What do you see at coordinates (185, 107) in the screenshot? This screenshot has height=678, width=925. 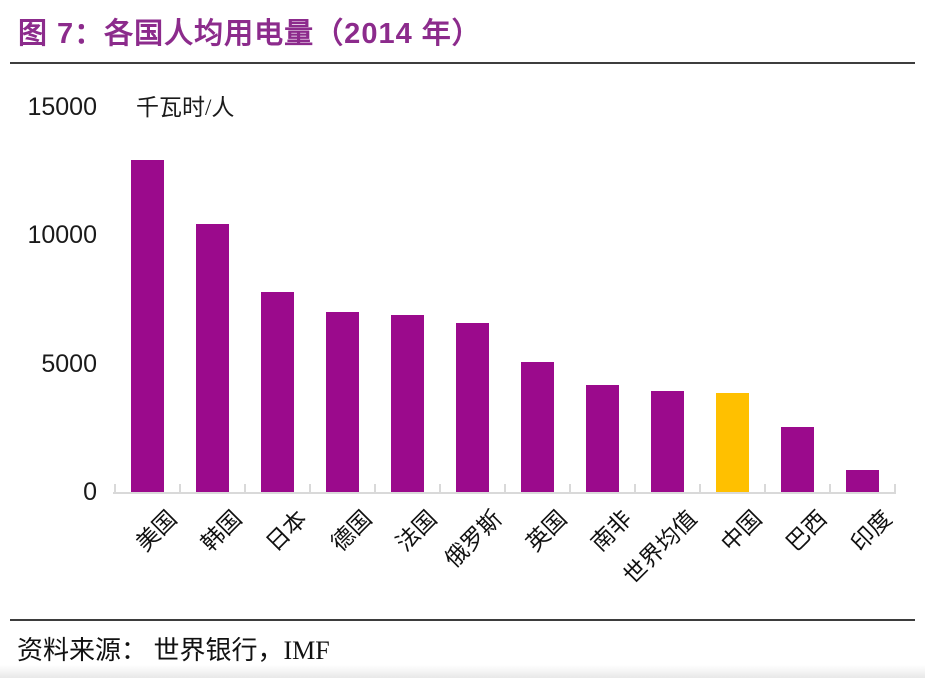 I see `y-axis-unit-label: 千瓦时/人` at bounding box center [185, 107].